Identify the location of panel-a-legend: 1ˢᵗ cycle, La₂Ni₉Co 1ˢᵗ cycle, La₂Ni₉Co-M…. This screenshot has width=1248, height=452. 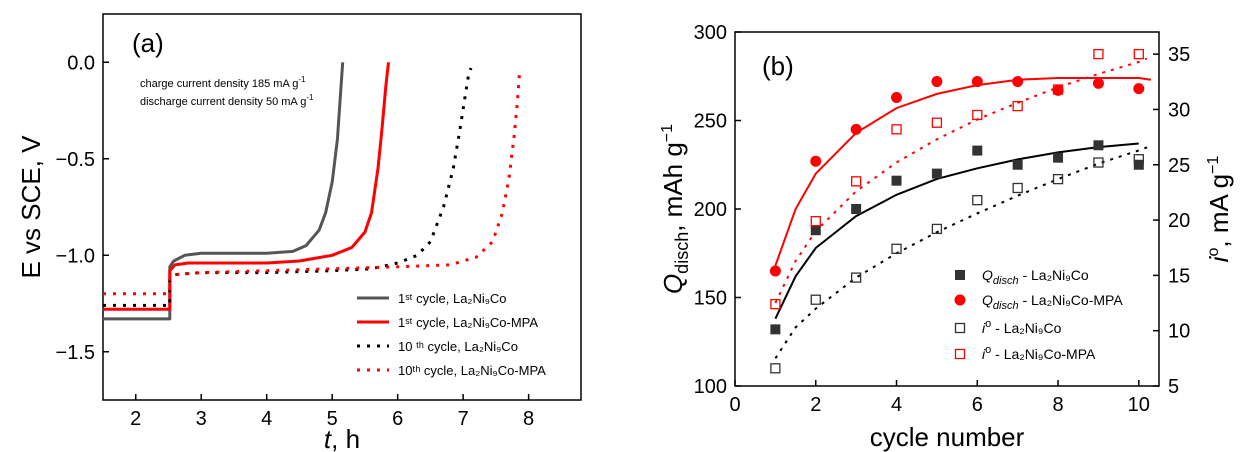
(451, 334).